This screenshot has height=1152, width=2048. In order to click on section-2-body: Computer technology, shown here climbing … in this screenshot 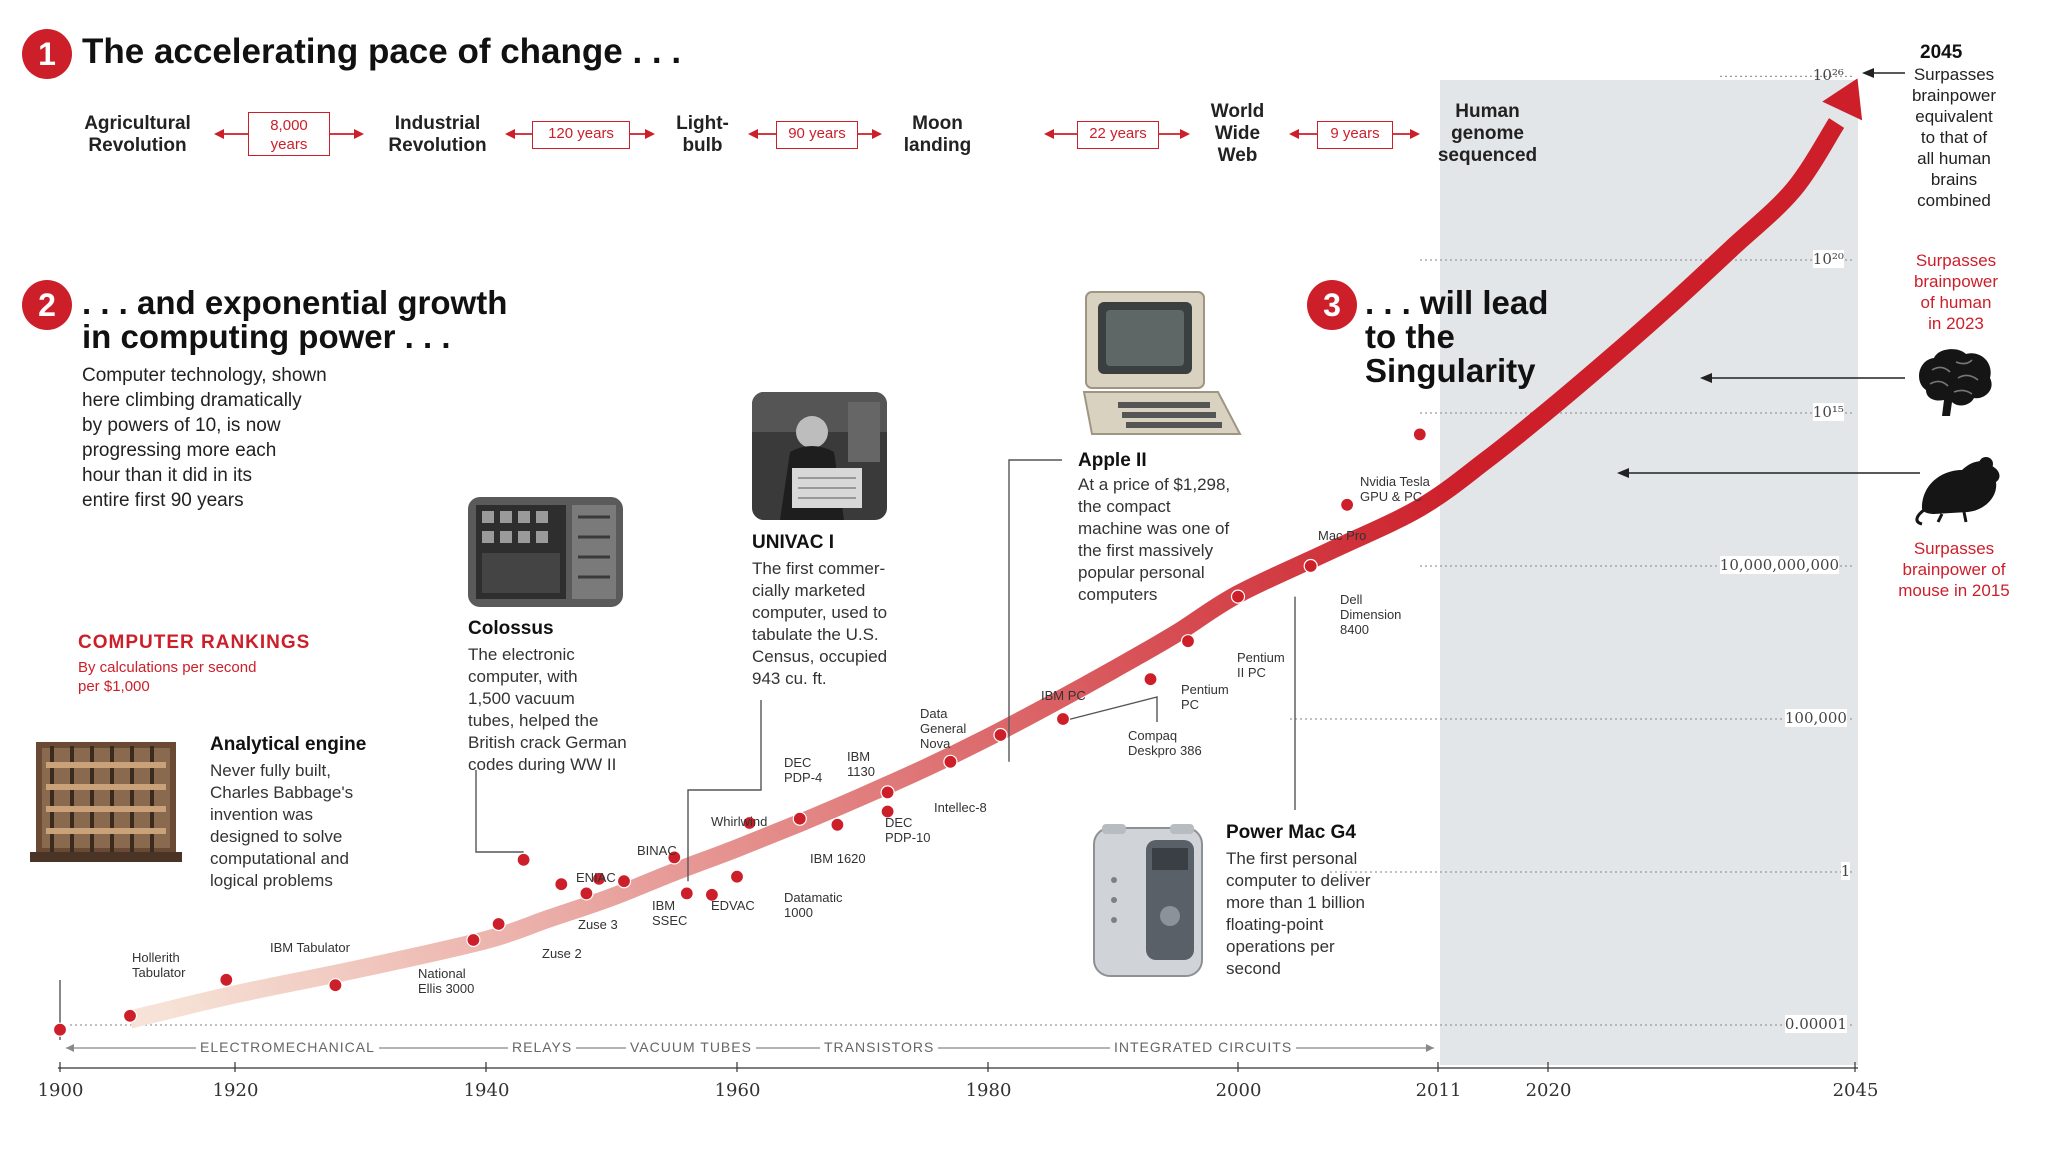, I will do `click(204, 438)`.